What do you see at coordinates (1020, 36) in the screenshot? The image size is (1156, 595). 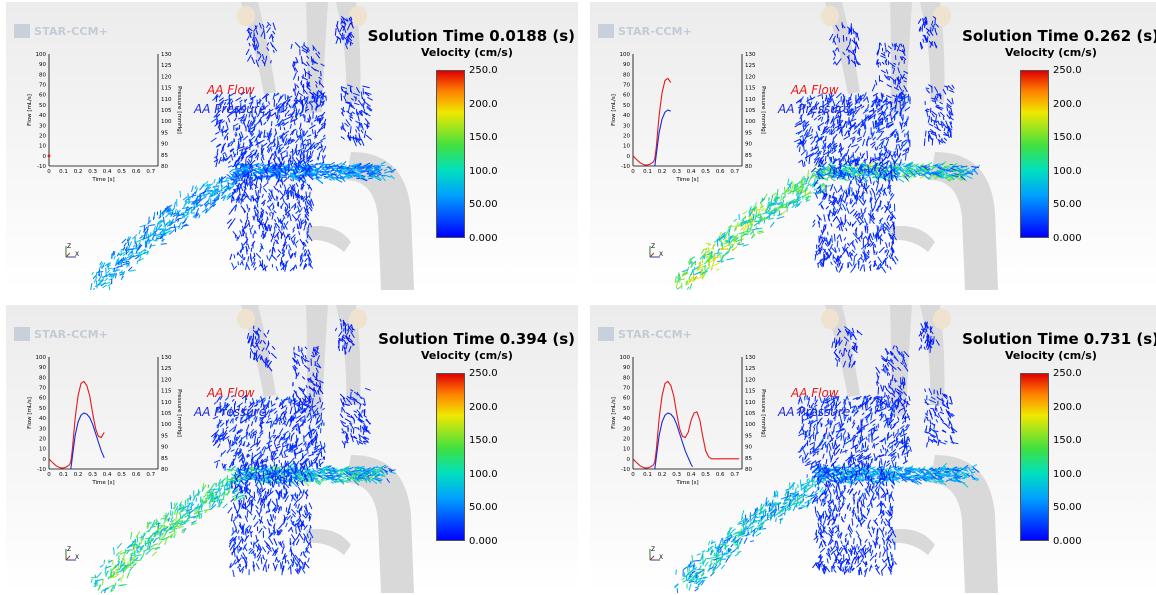 I see `solution-time-label: Solution Time` at bounding box center [1020, 36].